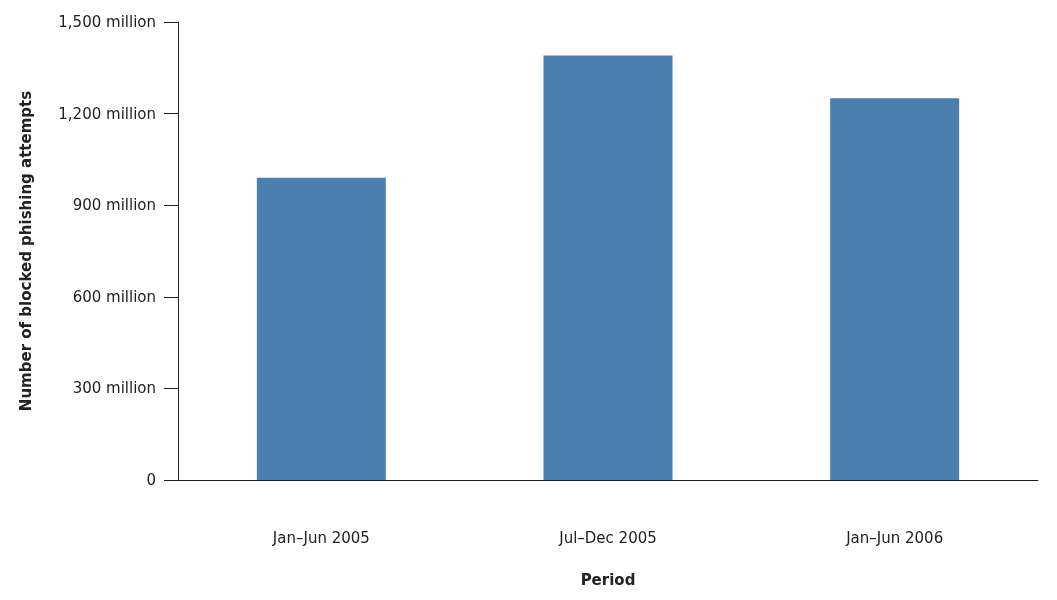 The height and width of the screenshot is (600, 1057). What do you see at coordinates (151, 480) in the screenshot?
I see `y-tick-label: 0` at bounding box center [151, 480].